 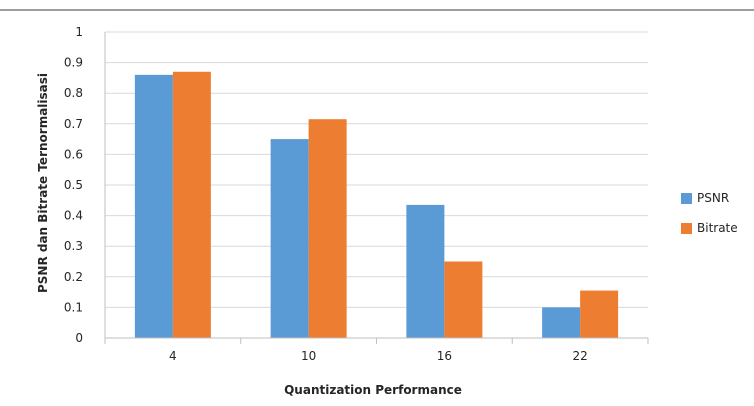 What do you see at coordinates (73, 307) in the screenshot?
I see `y-tick-label: 0.1` at bounding box center [73, 307].